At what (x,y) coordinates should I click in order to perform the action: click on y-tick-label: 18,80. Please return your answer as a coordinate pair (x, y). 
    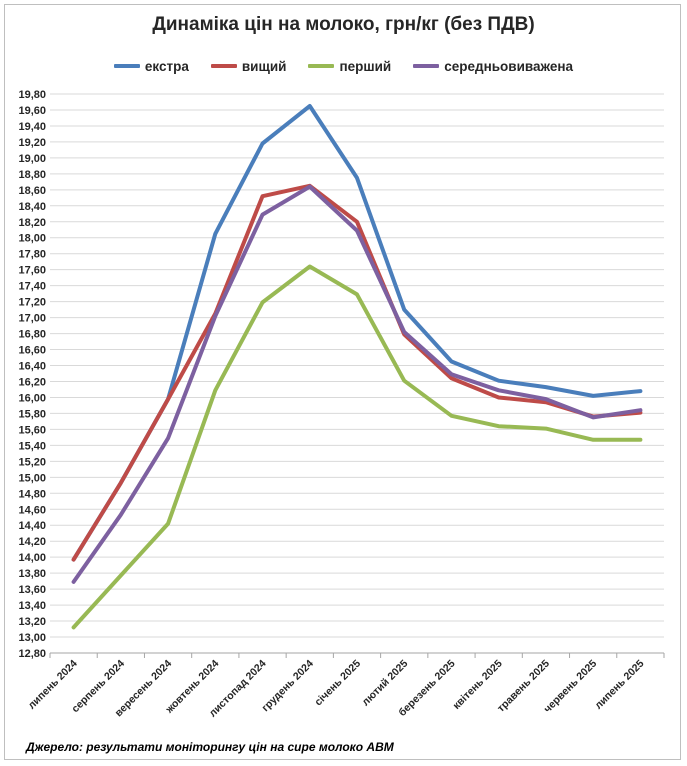
    Looking at the image, I should click on (32, 175).